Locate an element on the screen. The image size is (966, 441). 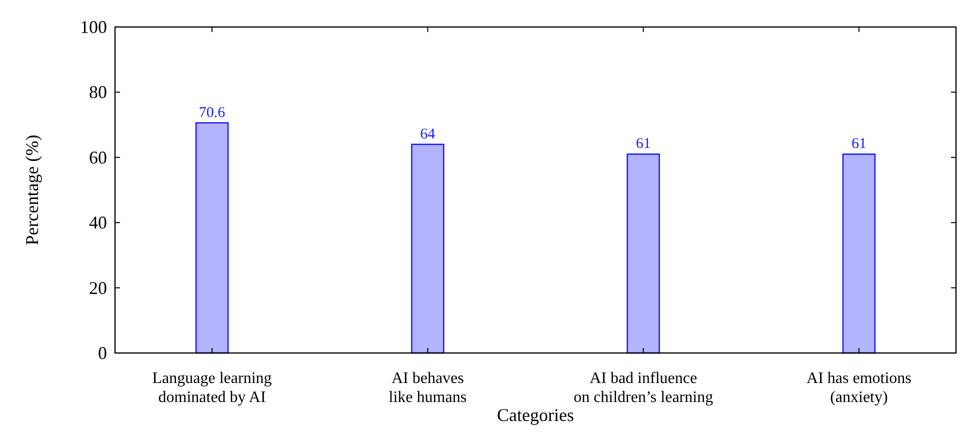
y-tick-label: 60 is located at coordinates (98, 157).